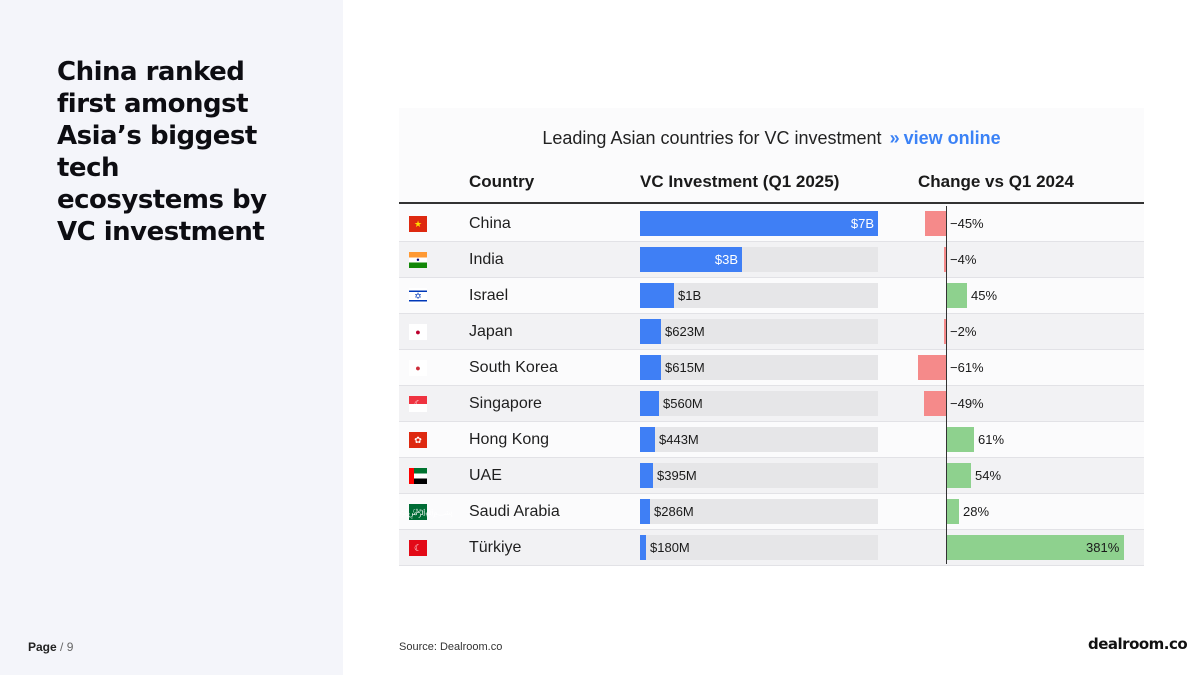 The height and width of the screenshot is (675, 1200). I want to click on country-label: South Korea, so click(513, 367).